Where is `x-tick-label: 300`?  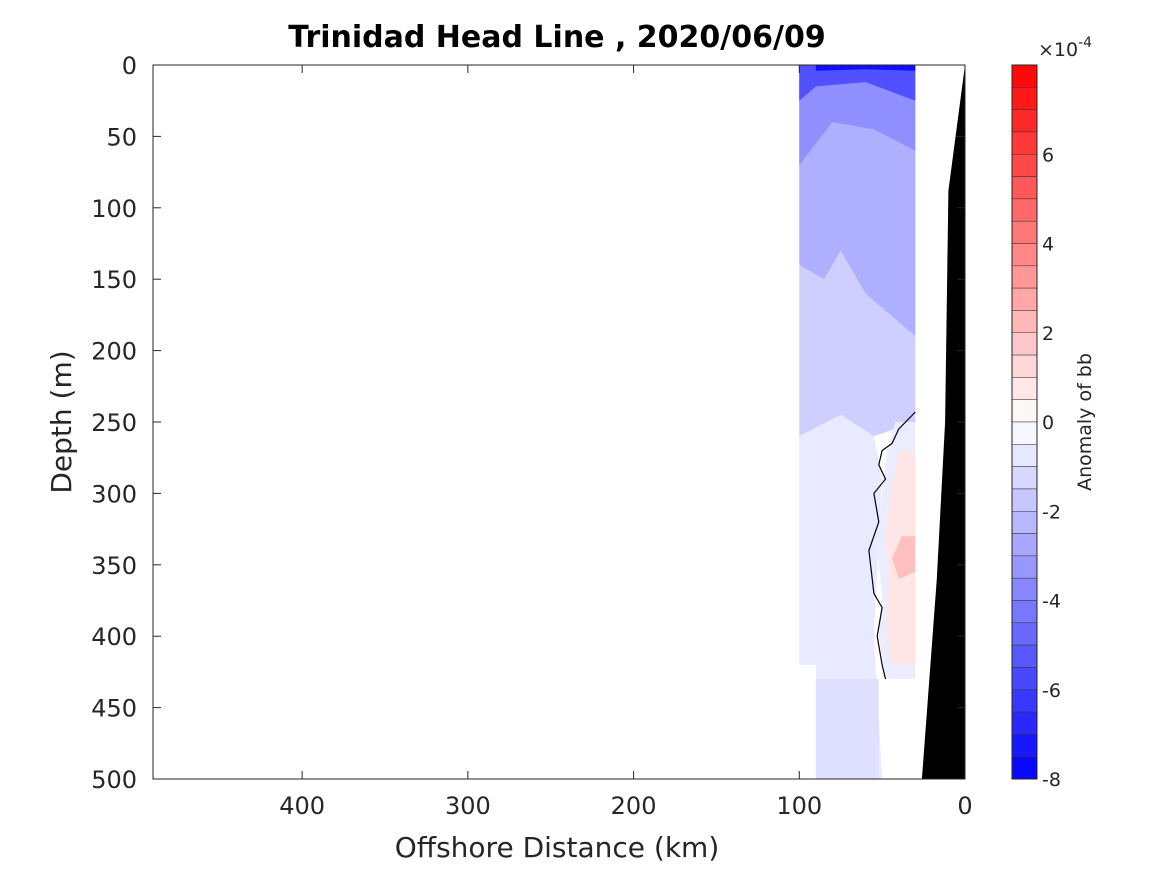
x-tick-label: 300 is located at coordinates (468, 806).